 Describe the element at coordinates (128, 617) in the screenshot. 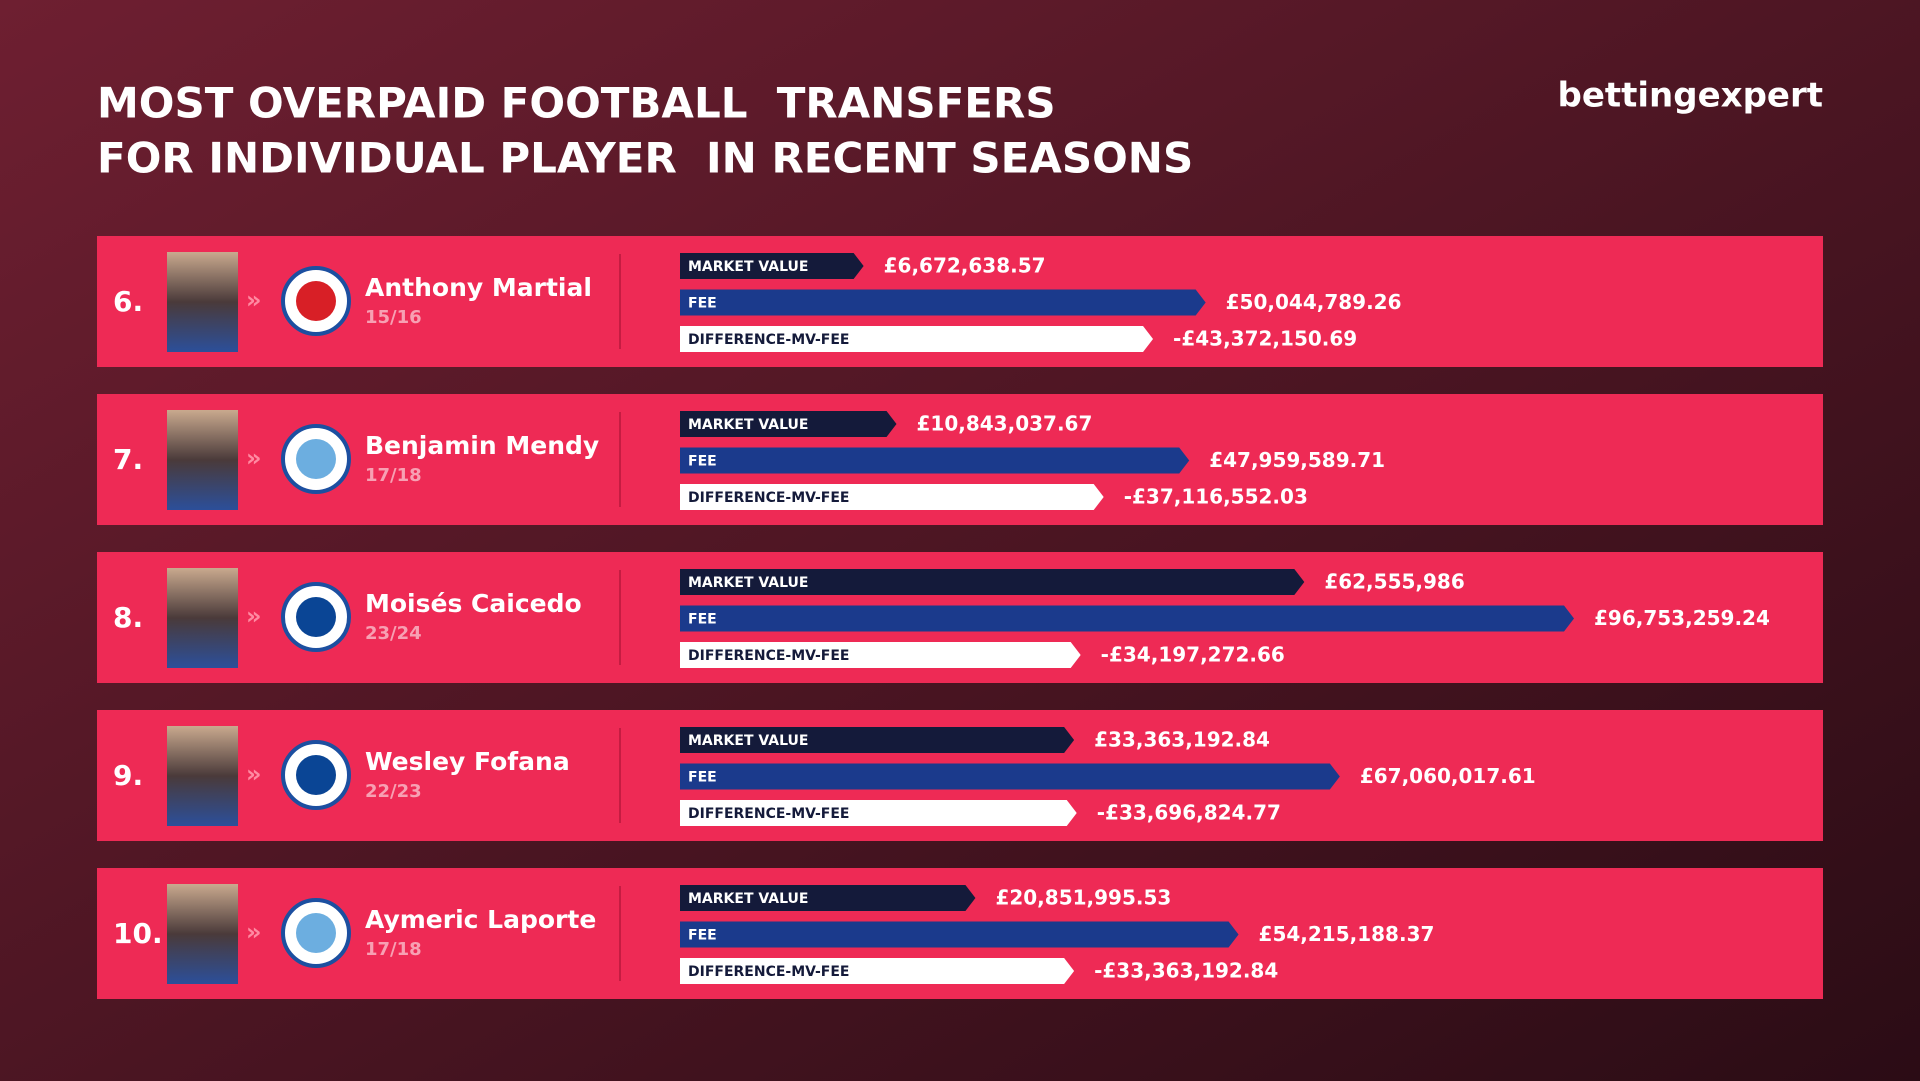

I see `rank: 8.` at that location.